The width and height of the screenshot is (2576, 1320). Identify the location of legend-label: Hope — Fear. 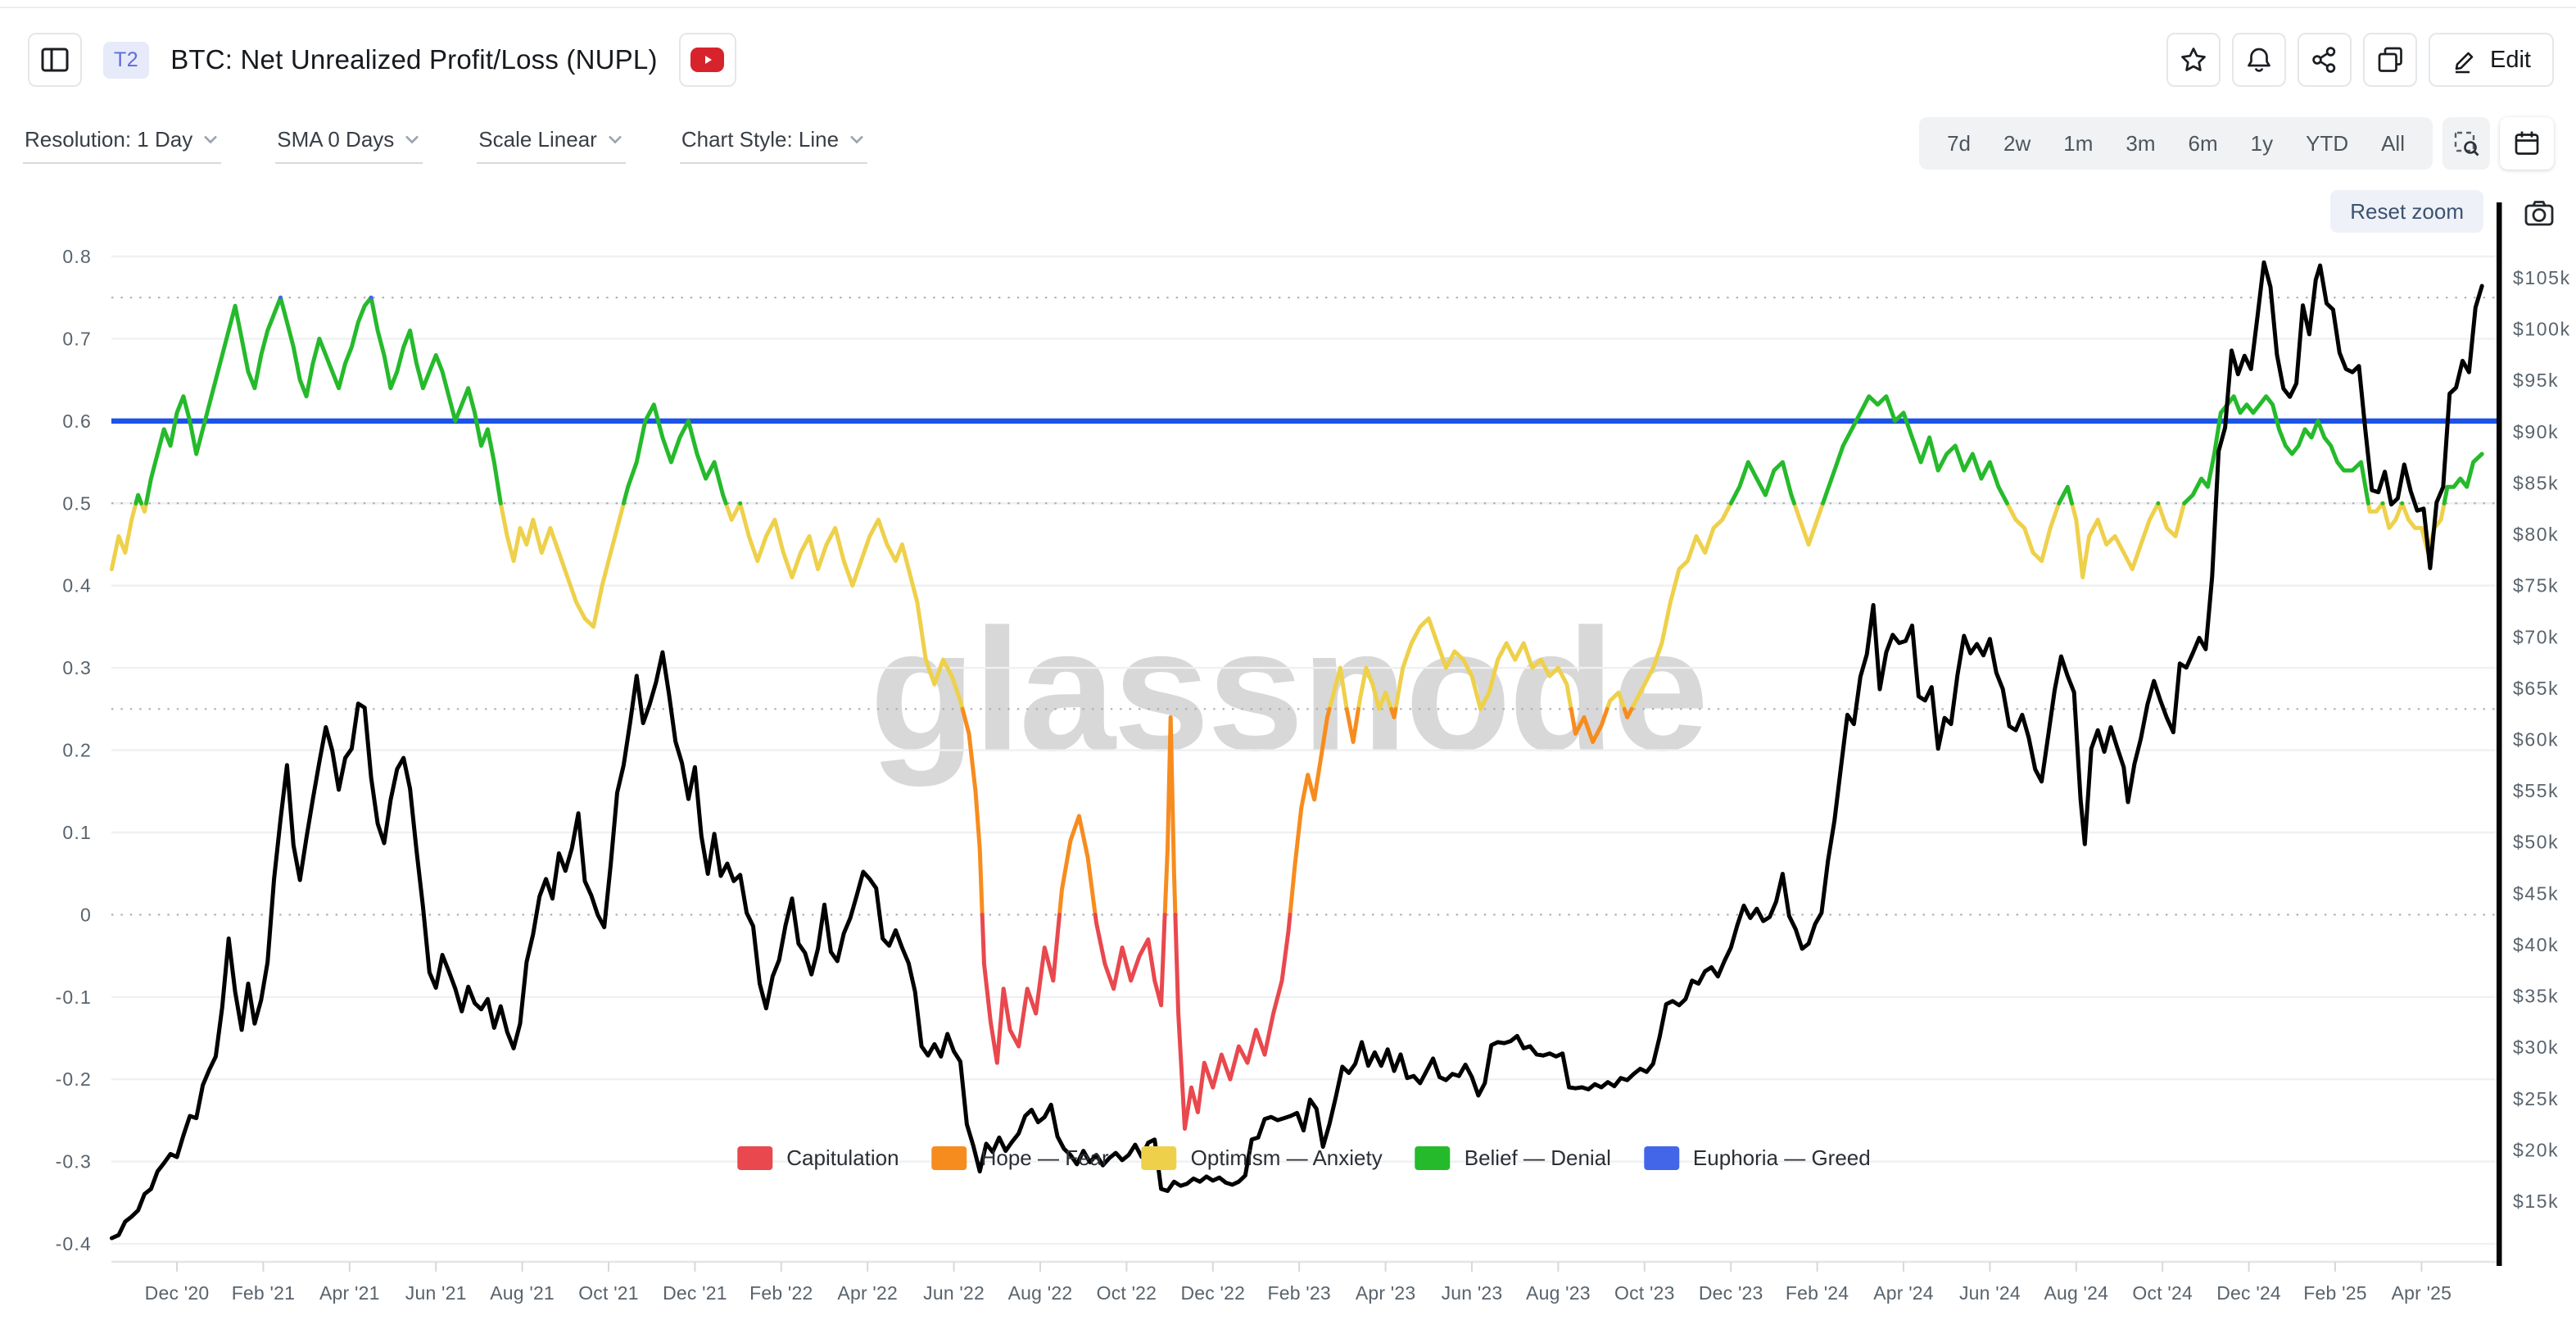
(1044, 1157).